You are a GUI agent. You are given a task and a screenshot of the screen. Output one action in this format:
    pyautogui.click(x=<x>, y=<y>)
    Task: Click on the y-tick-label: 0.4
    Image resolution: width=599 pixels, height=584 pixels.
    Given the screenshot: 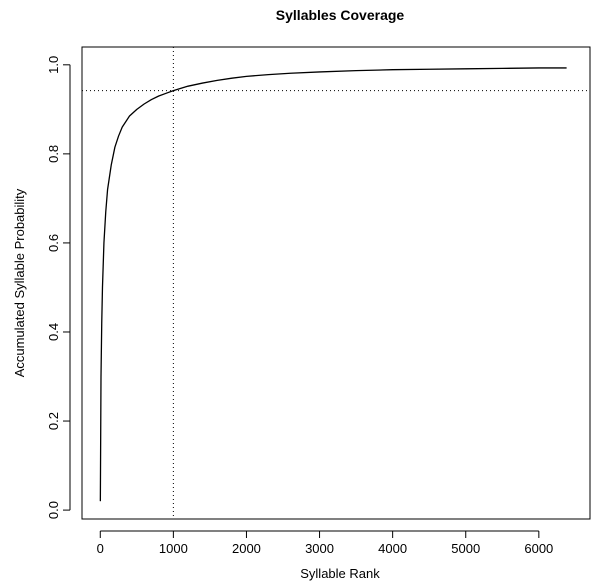 What is the action you would take?
    pyautogui.click(x=53, y=332)
    